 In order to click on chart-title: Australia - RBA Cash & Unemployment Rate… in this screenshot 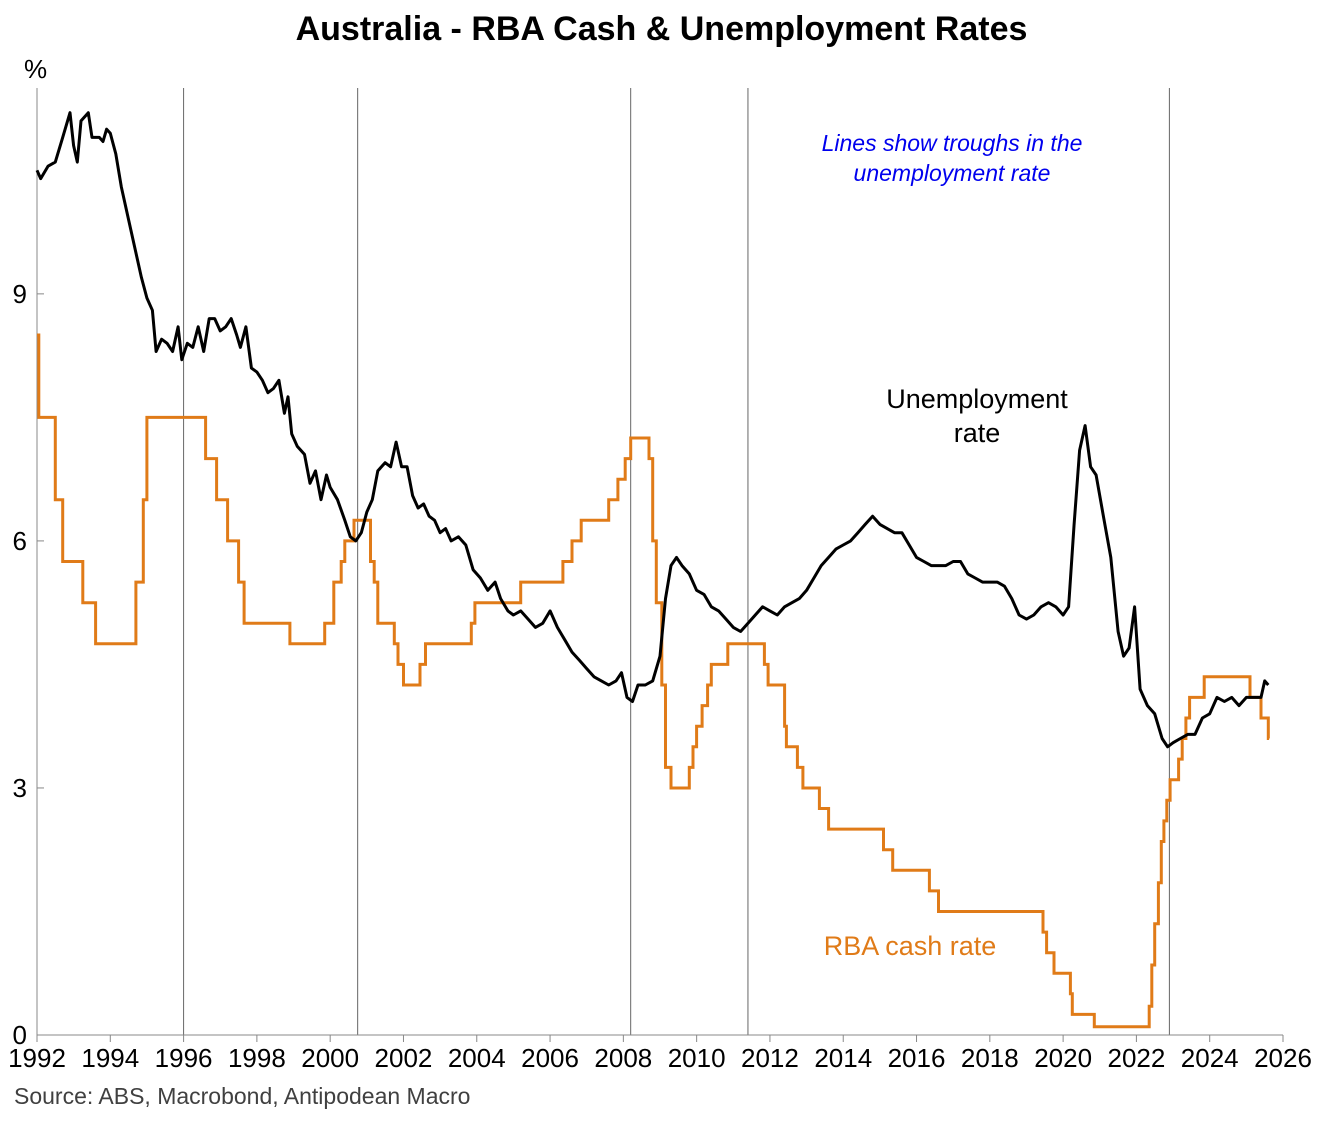, I will do `click(661, 29)`.